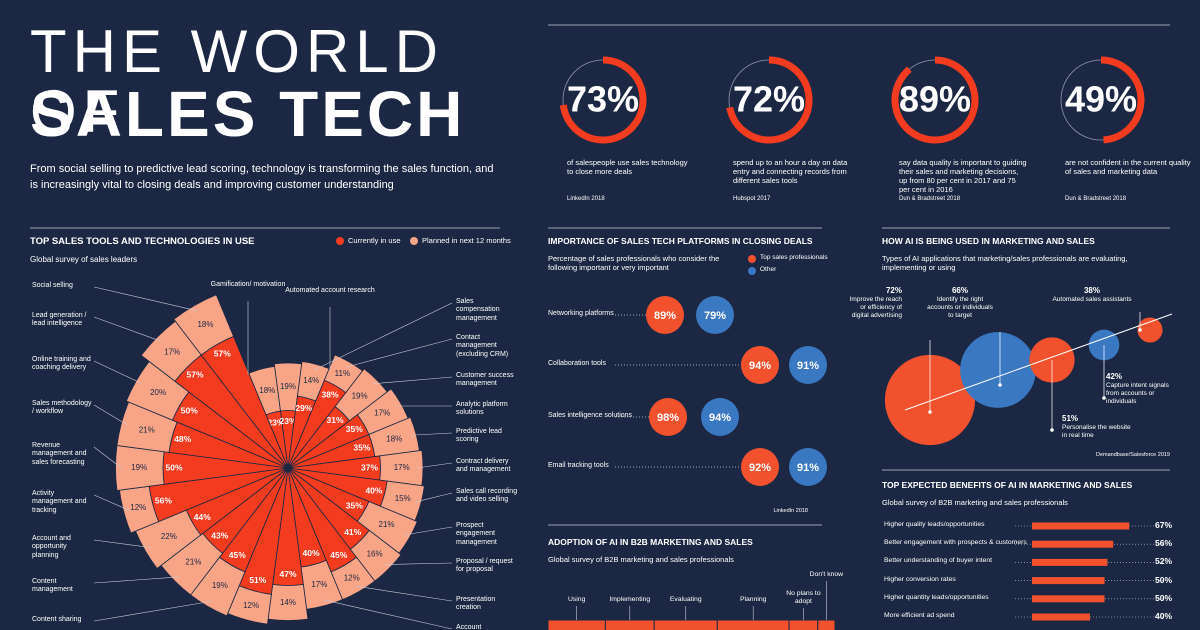  Describe the element at coordinates (142, 241) in the screenshot. I see `section-title: TOP SALES TOOLS AND TECHNOLOGIES IN USE` at that location.